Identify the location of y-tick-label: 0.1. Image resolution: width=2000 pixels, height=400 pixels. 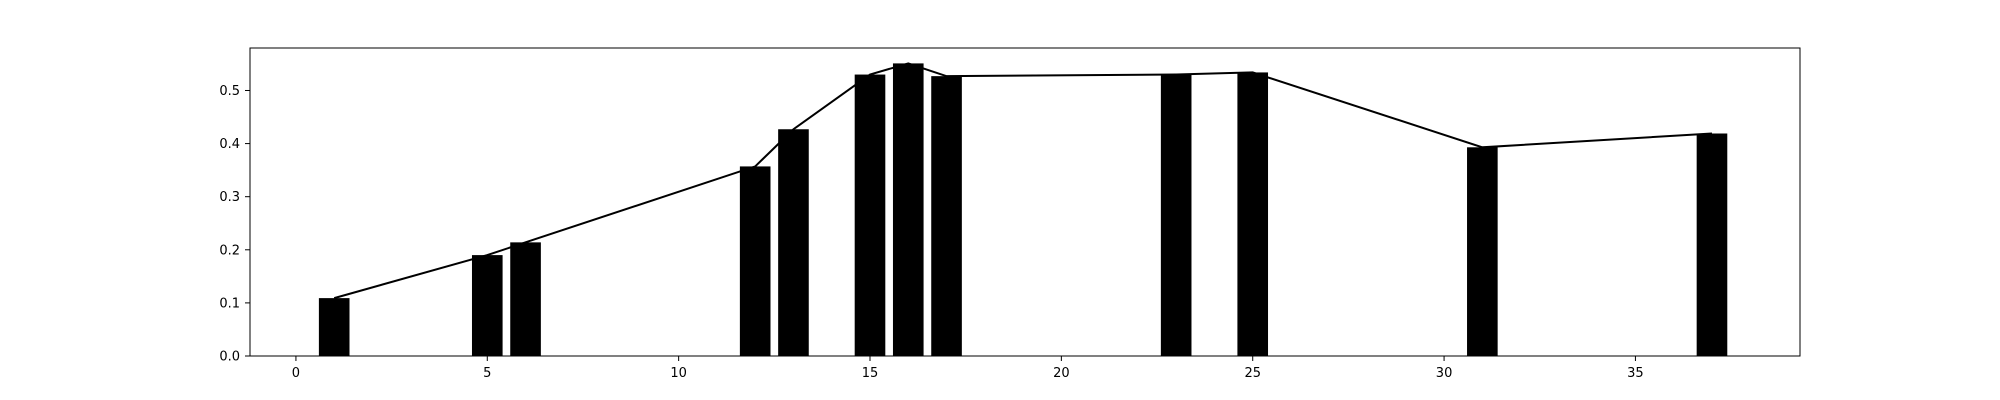
(229, 303).